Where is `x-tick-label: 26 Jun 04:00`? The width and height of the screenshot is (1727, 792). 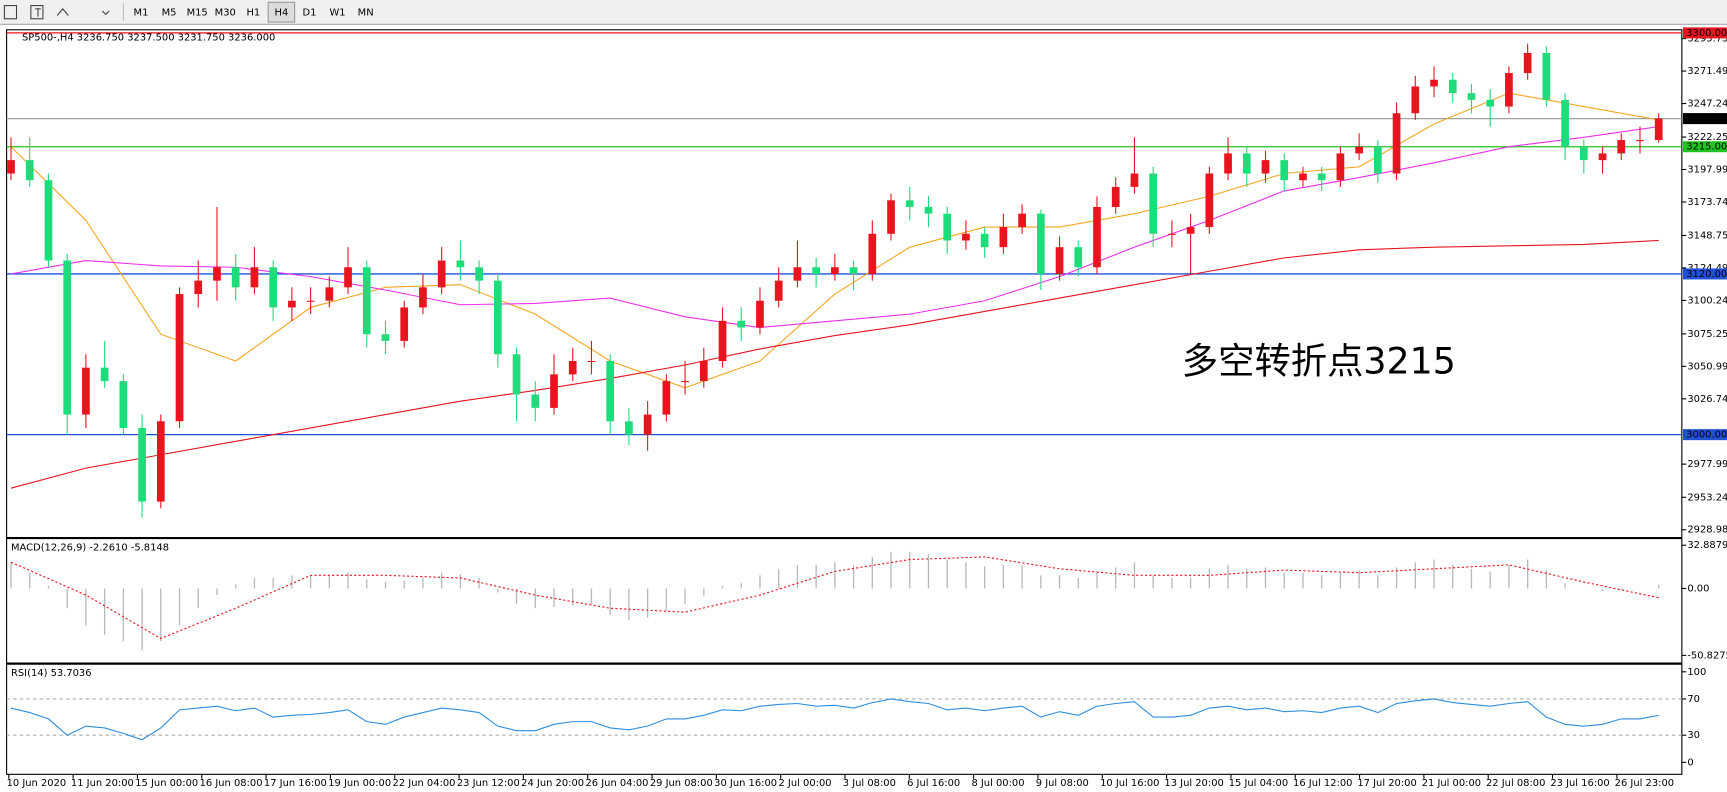 x-tick-label: 26 Jun 04:00 is located at coordinates (617, 783).